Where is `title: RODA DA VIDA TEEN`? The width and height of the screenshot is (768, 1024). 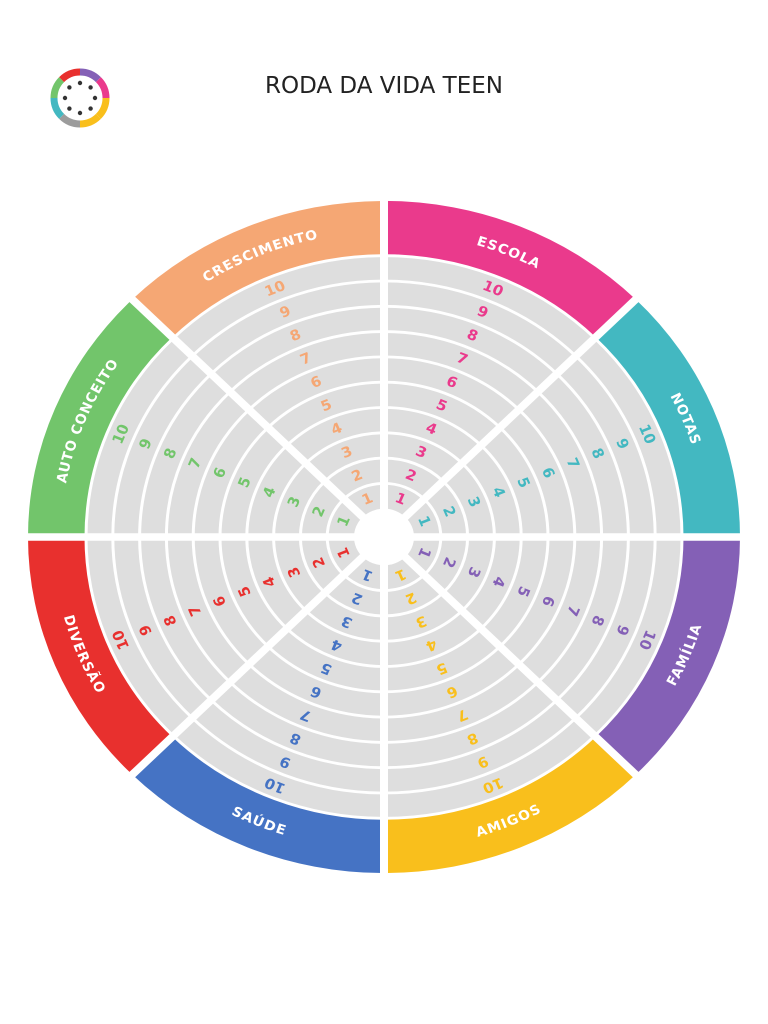
title: RODA DA VIDA TEEN is located at coordinates (384, 86).